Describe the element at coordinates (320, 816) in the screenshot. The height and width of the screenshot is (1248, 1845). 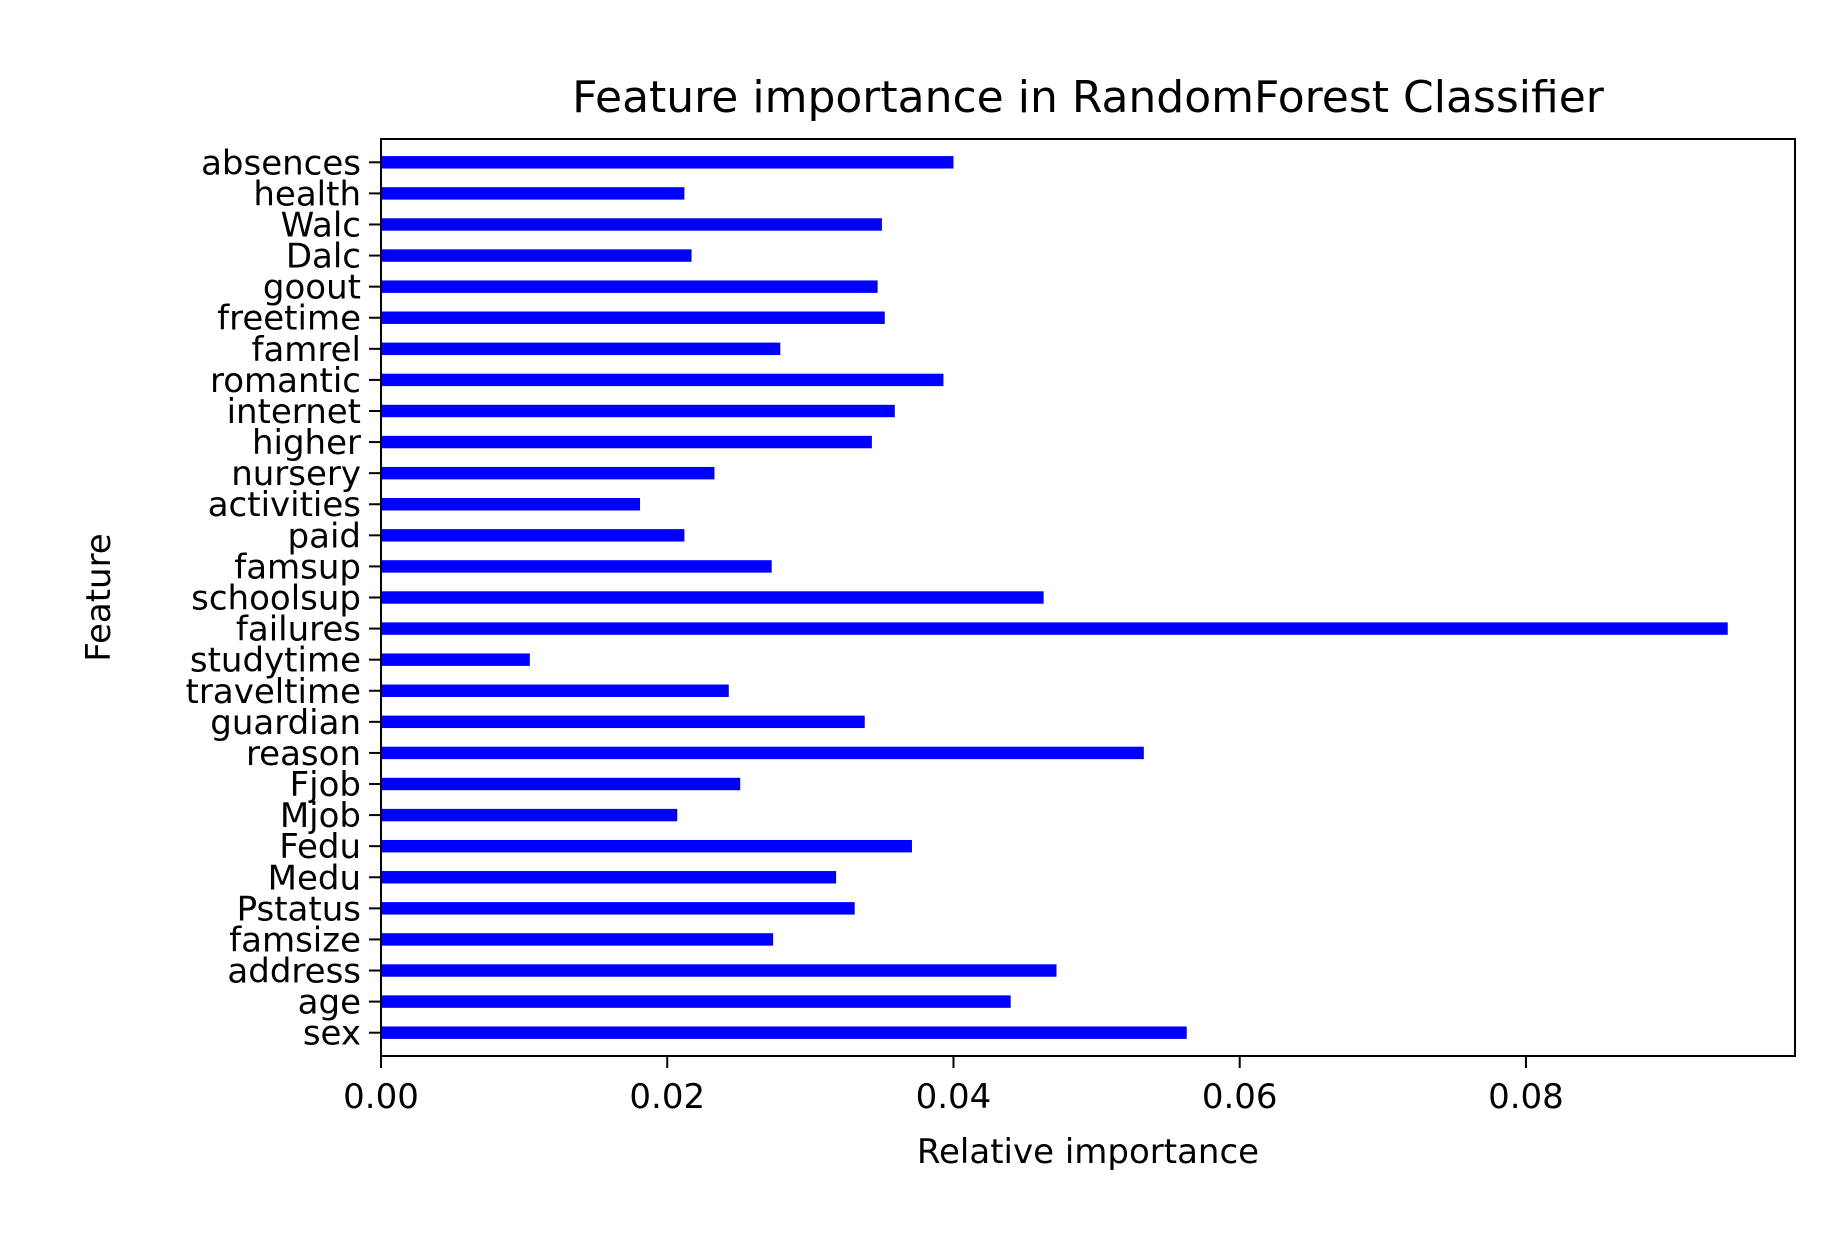
I see `y-tick-label-Mjob: Mjob` at that location.